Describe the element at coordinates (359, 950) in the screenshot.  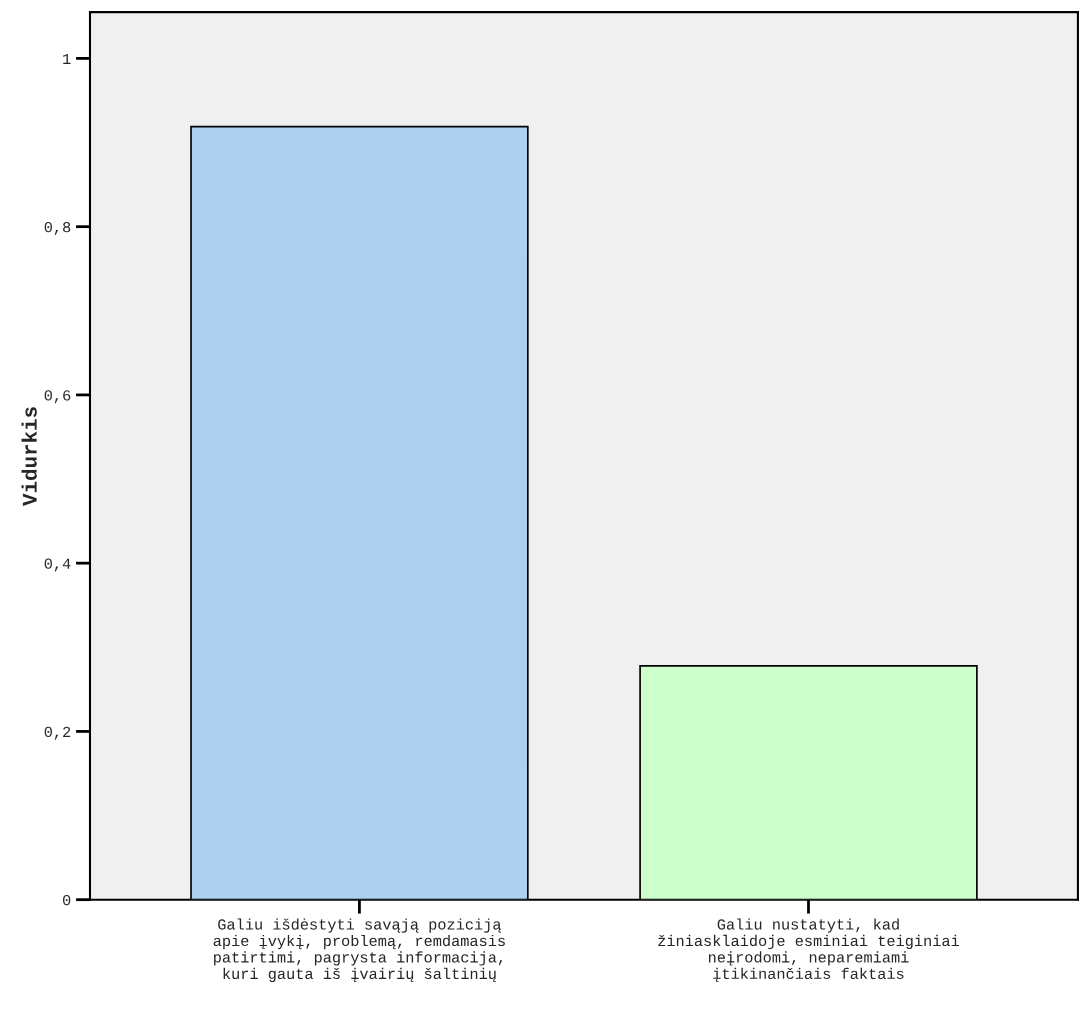
I see `x-tick-label: Galiu išdėstyti savąją poziciją apie įvykį, problemą, remdamasis patirtimi, pagrysta informacija, kuri gauta iš įvairių šaltinių` at that location.